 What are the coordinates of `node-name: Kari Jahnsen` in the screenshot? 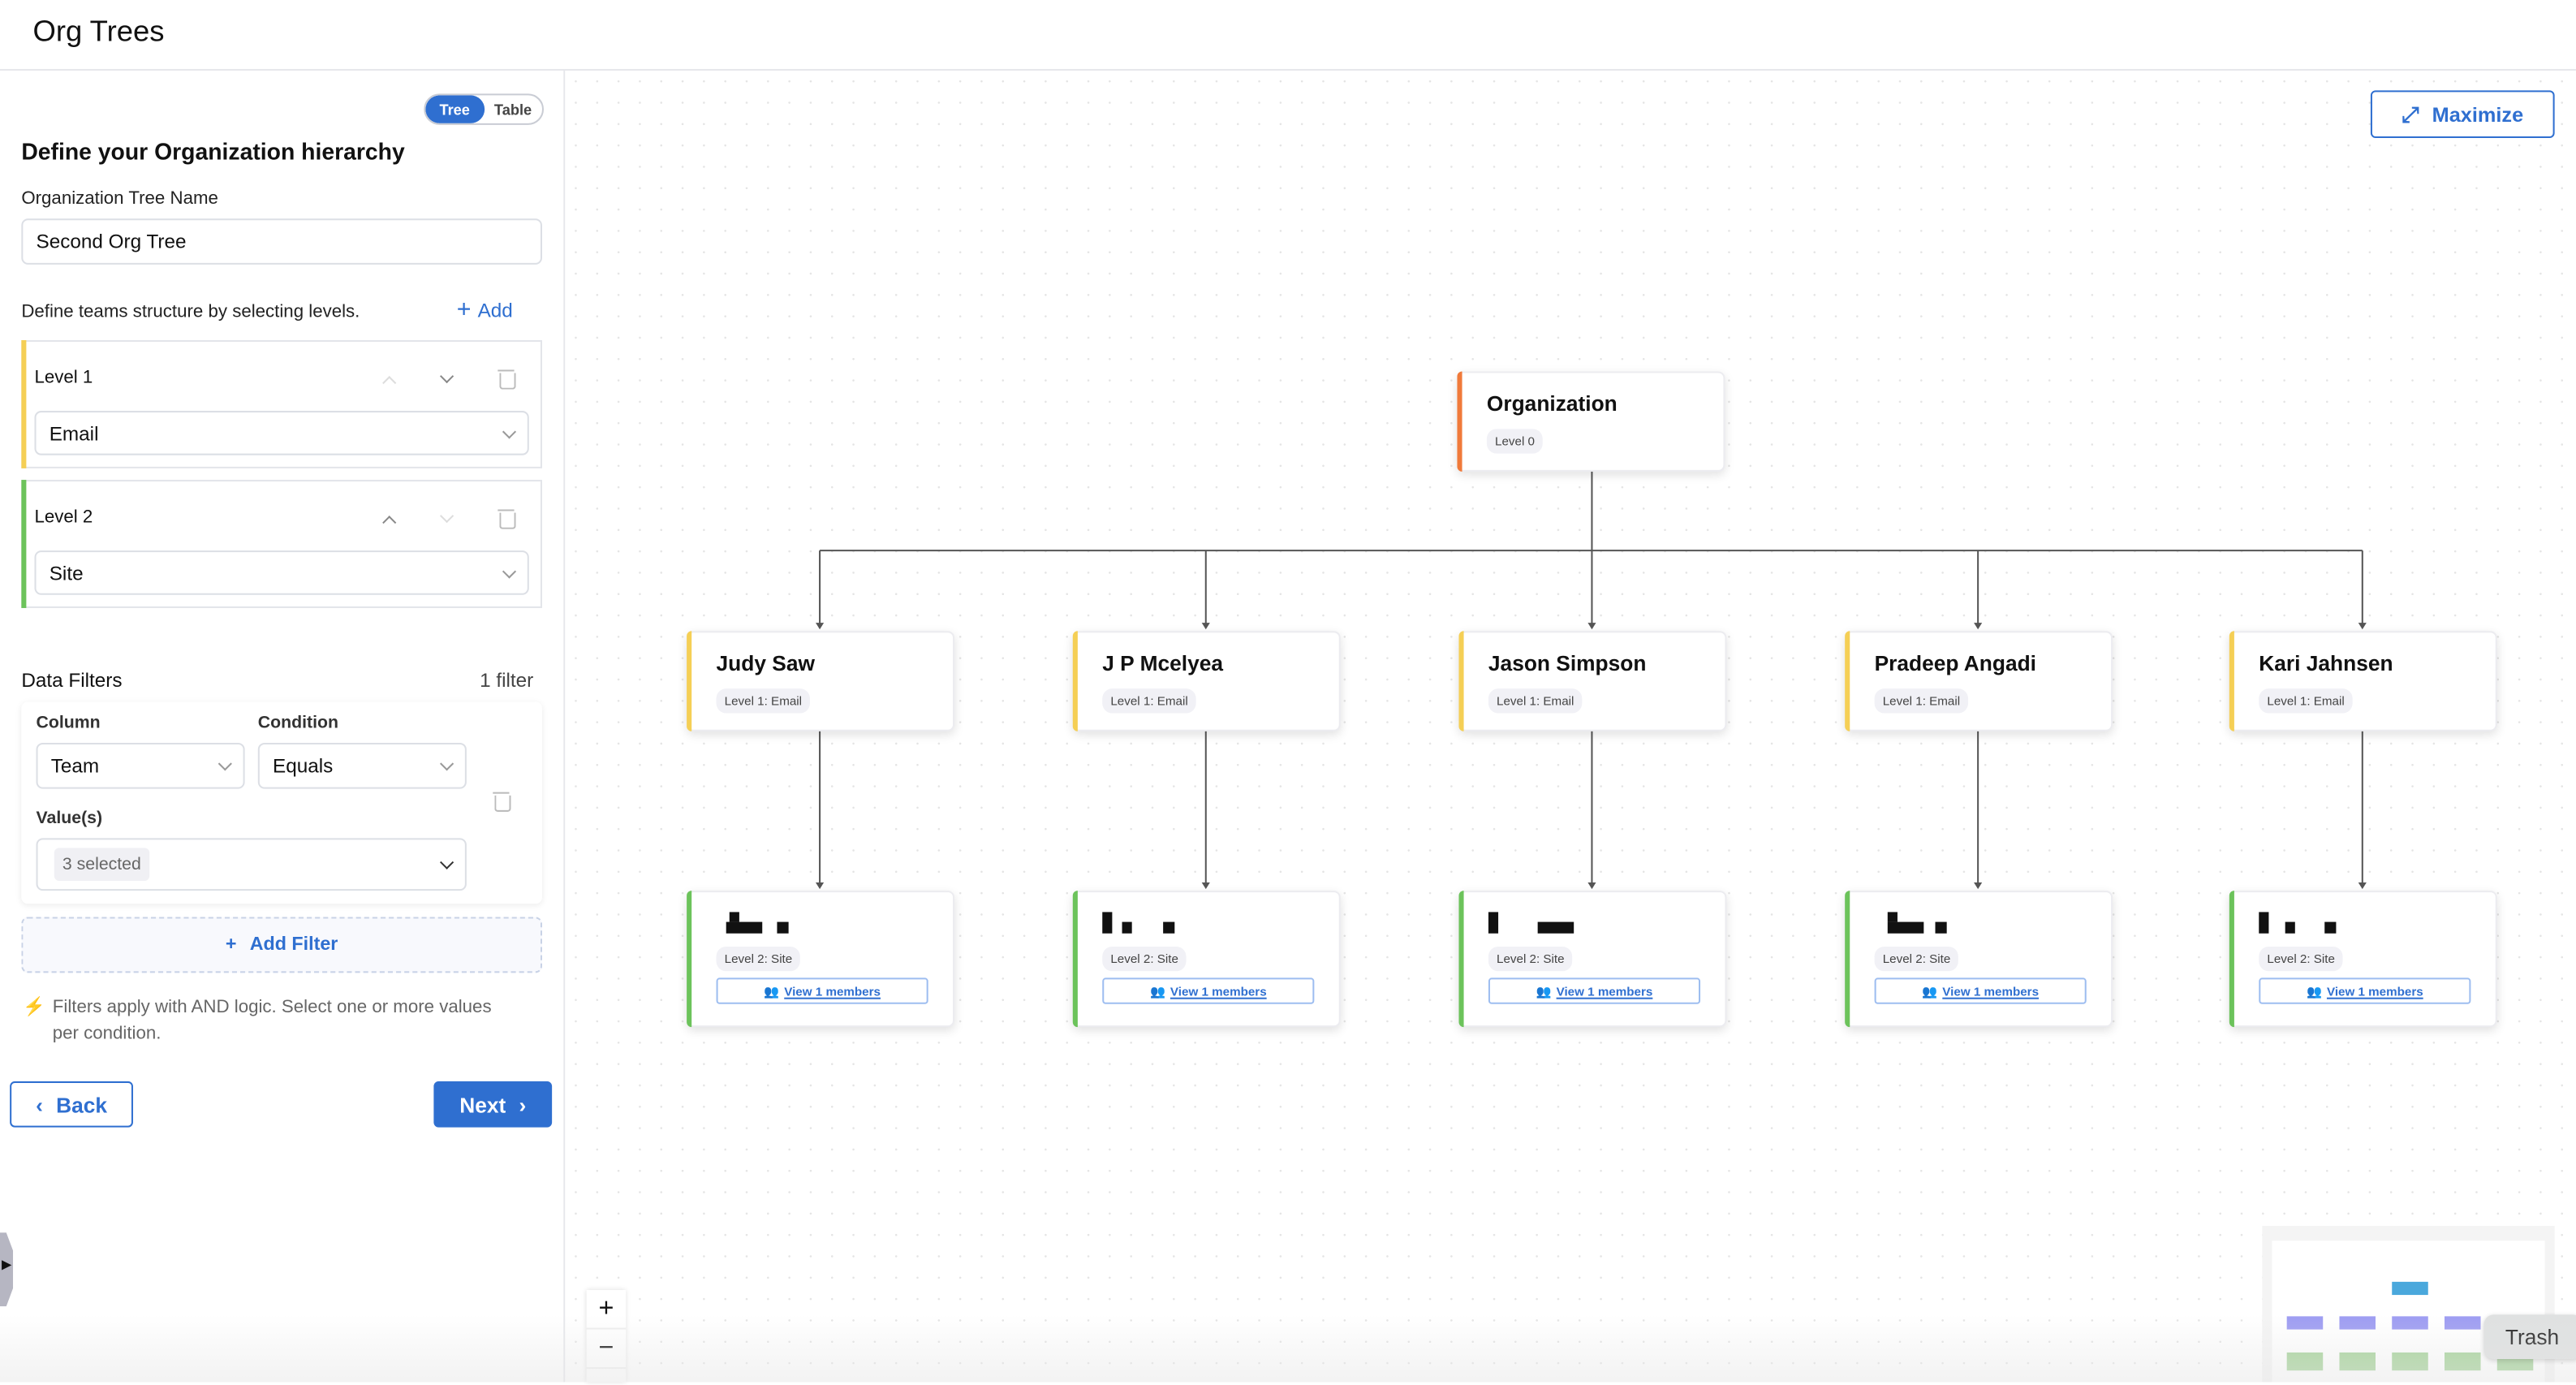 It's located at (2326, 662).